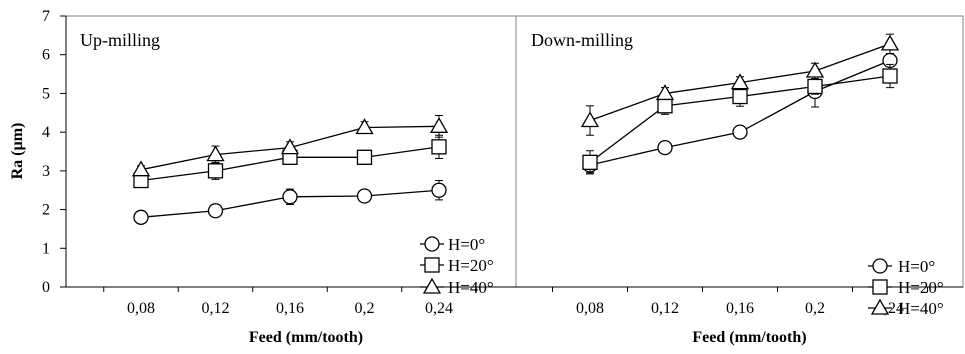  Describe the element at coordinates (46, 55) in the screenshot. I see `y-tick-label: 6` at that location.